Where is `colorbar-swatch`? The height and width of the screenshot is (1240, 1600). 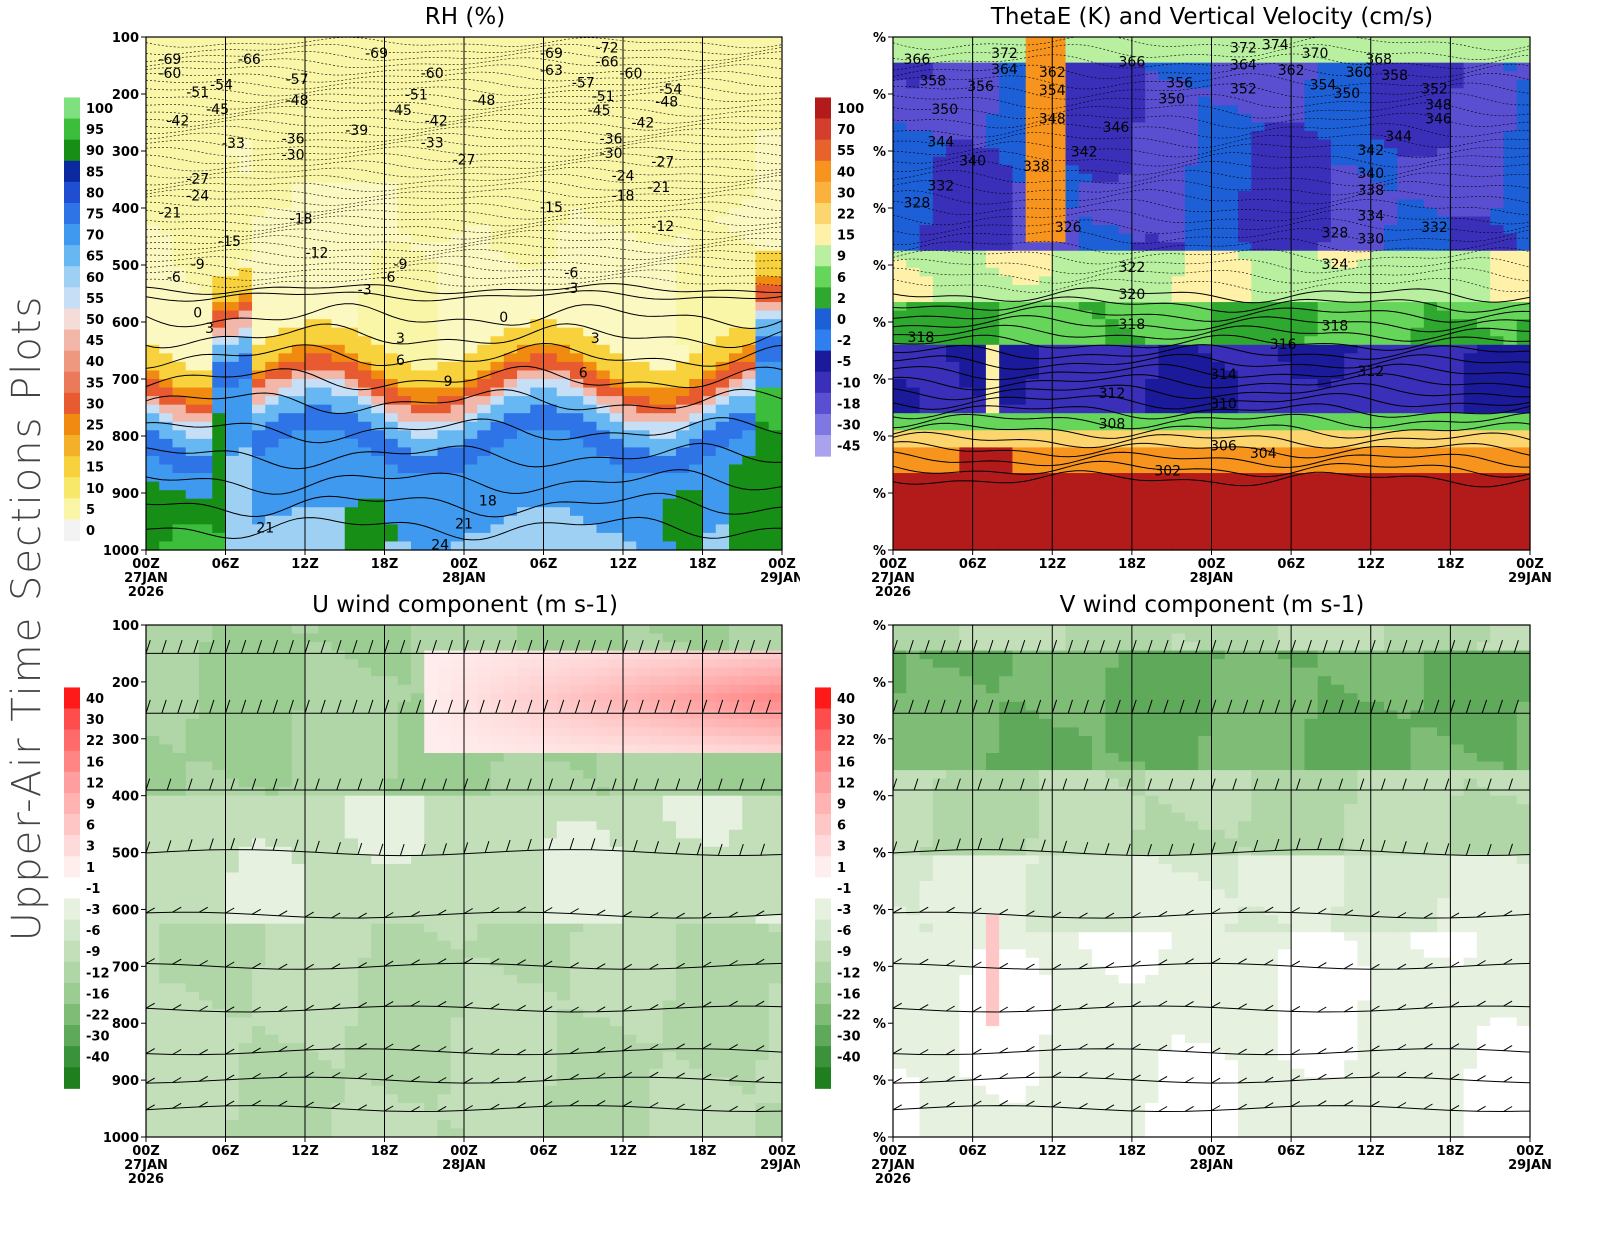
colorbar-swatch is located at coordinates (72, 108).